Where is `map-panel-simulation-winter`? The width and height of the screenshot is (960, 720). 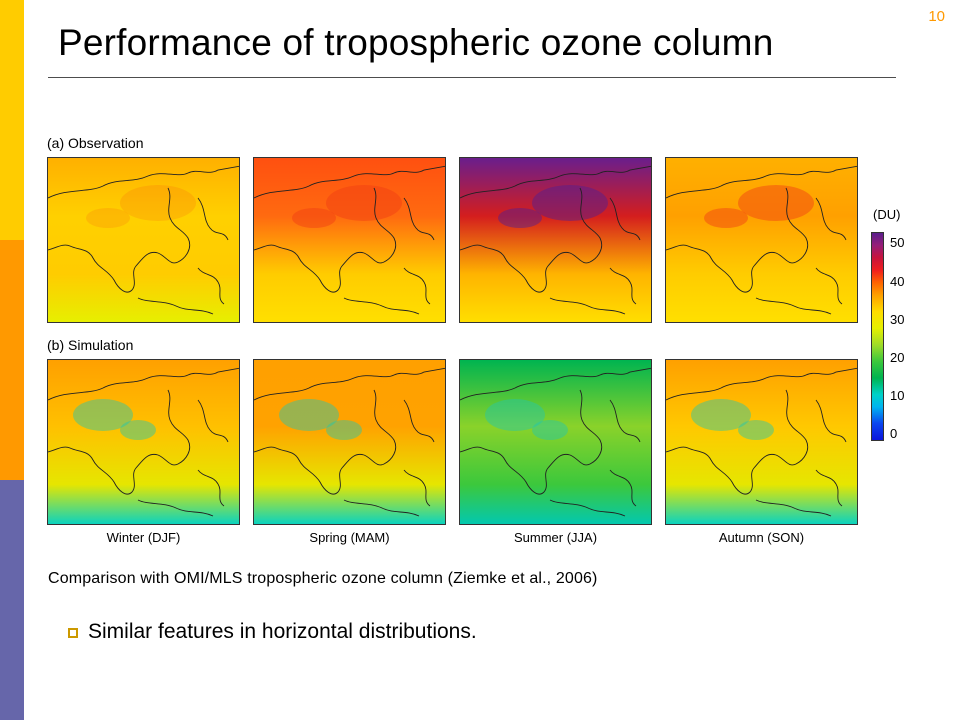 map-panel-simulation-winter is located at coordinates (143, 442).